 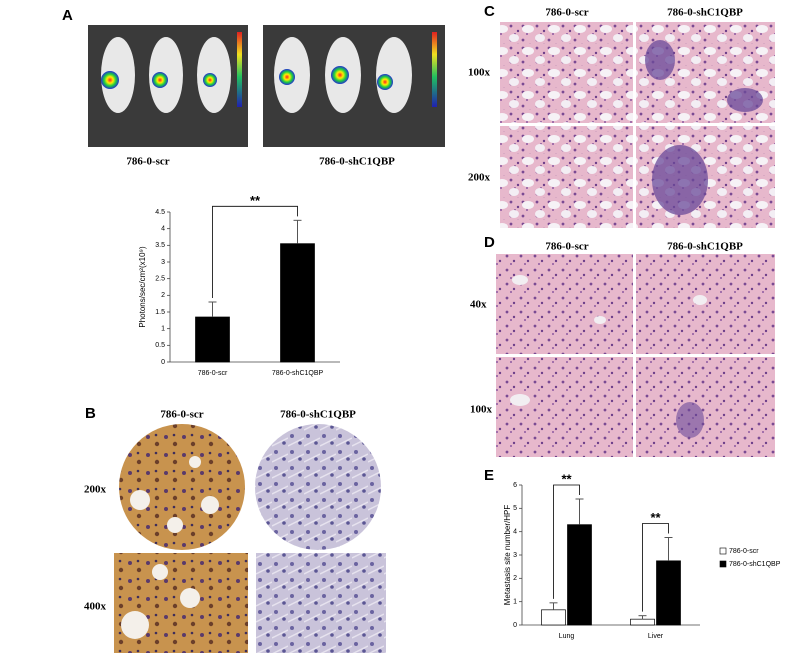 What do you see at coordinates (160, 312) in the screenshot?
I see `y-tick-label: 1.5` at bounding box center [160, 312].